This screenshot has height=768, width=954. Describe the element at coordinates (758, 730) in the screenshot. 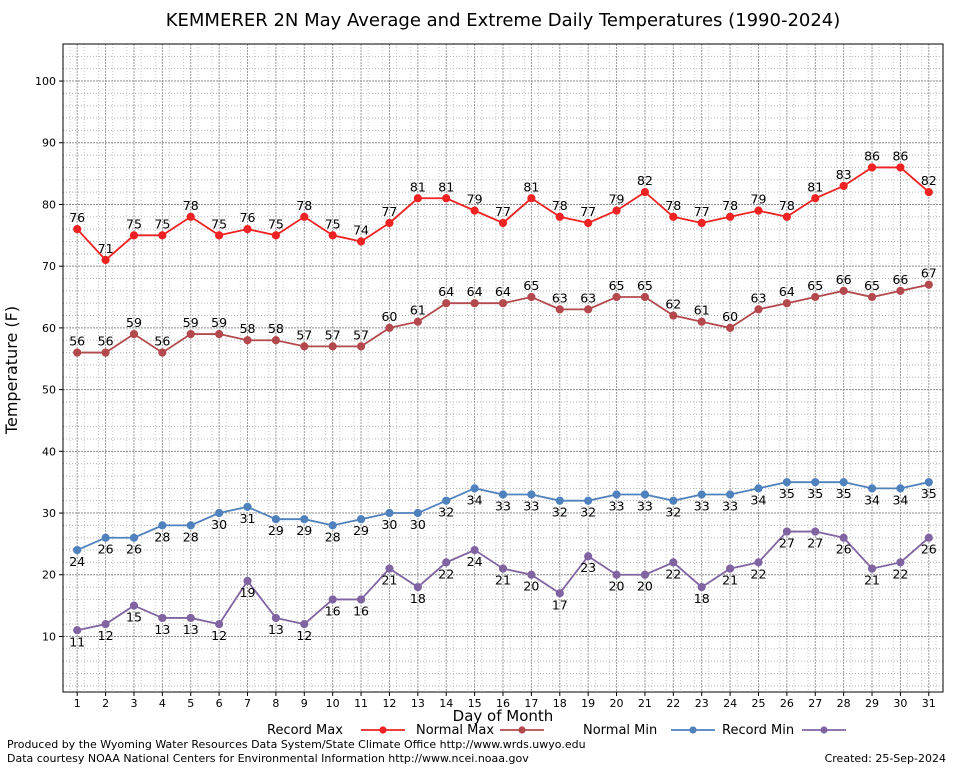

I see `legend-label: Record Min` at that location.